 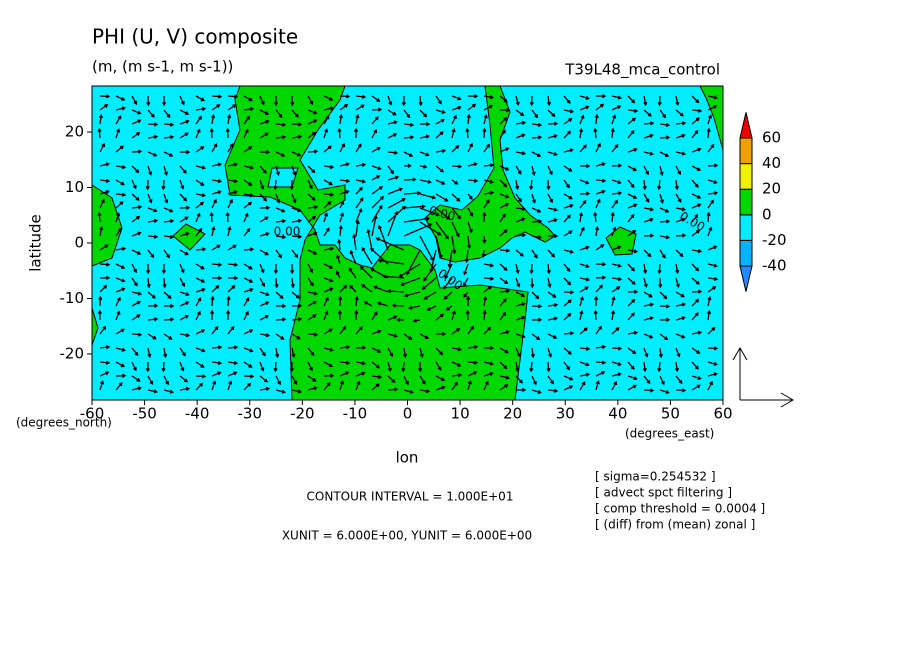 I want to click on x-tick-label: -30, so click(x=250, y=414).